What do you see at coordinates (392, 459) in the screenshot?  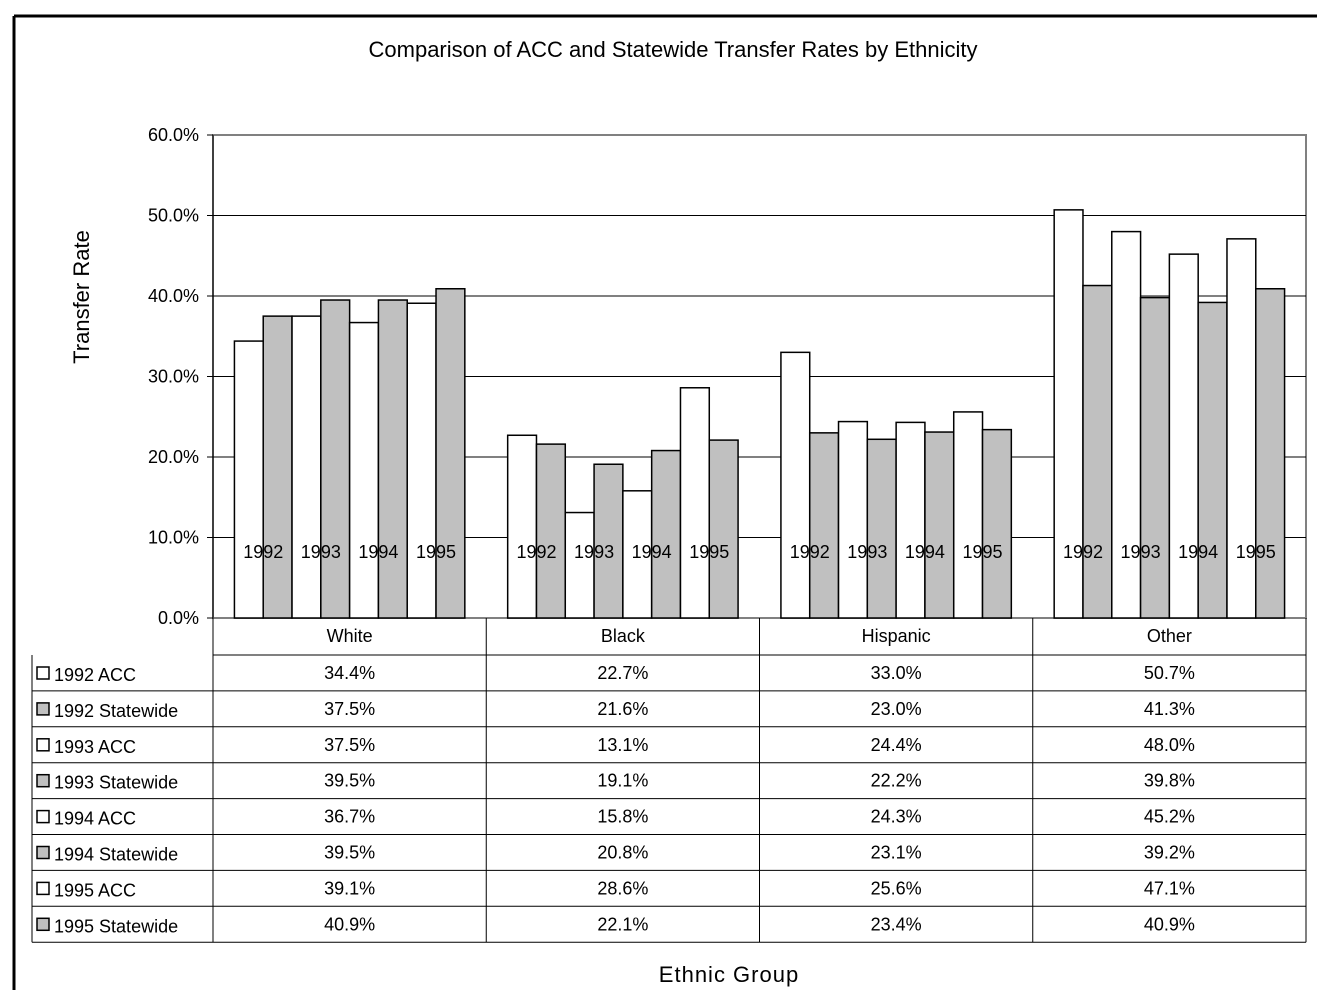 I see `bar-1994-statewide-white` at bounding box center [392, 459].